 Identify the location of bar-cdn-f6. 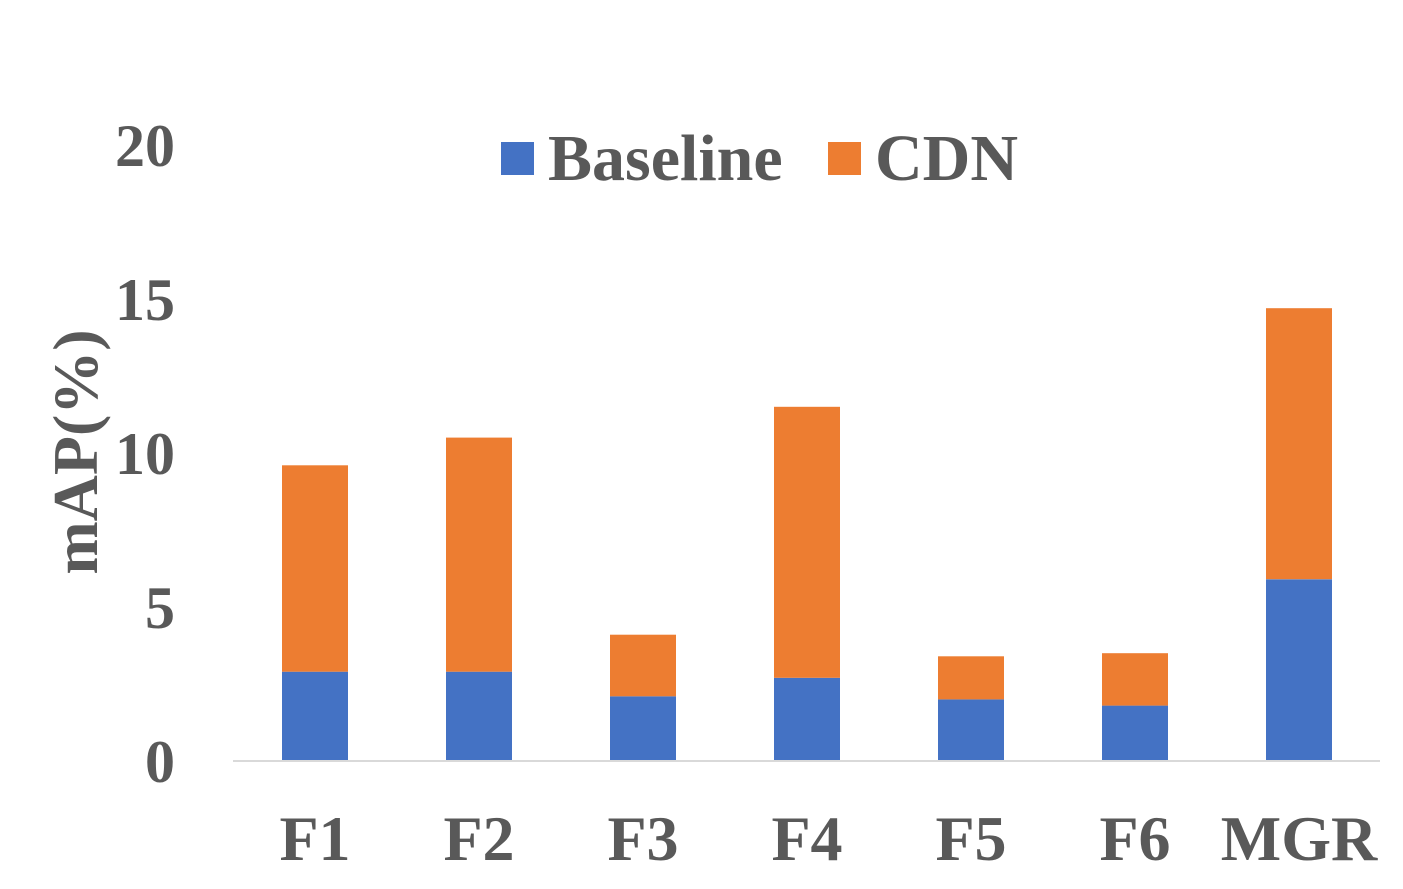
(1135, 679).